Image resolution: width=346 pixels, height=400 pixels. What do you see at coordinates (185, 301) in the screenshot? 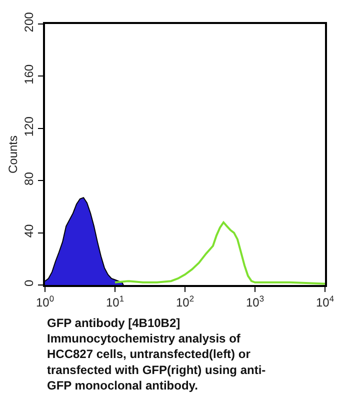
I see `x-tick-label: 10$^{2}$` at bounding box center [185, 301].